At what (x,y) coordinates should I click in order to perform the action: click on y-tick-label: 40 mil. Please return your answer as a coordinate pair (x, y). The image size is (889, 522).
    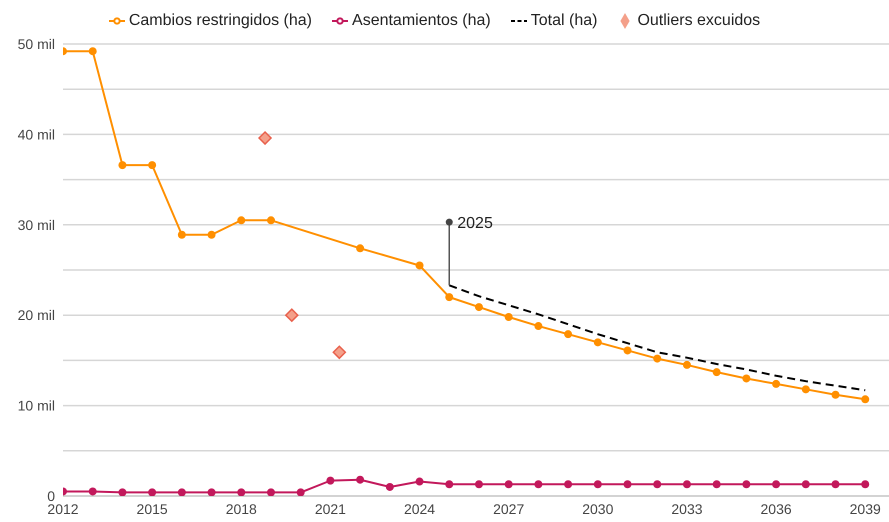
    Looking at the image, I should click on (36, 134).